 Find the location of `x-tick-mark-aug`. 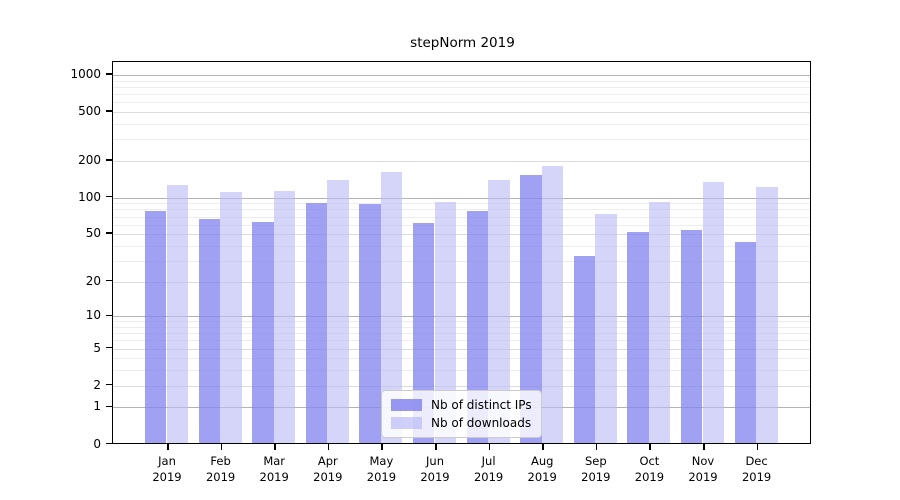

x-tick-mark-aug is located at coordinates (543, 446).